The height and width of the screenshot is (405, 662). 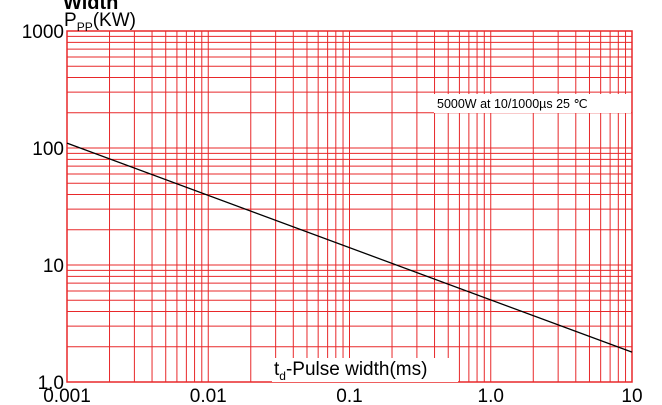 I want to click on y-tick-label: 10, so click(x=53, y=266).